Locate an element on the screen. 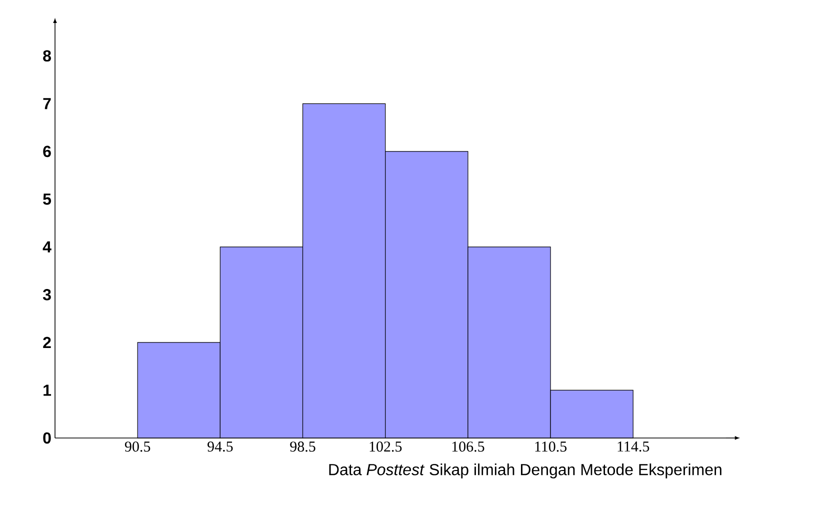 The height and width of the screenshot is (506, 814). x-tick-label: 90.5 is located at coordinates (137, 447).